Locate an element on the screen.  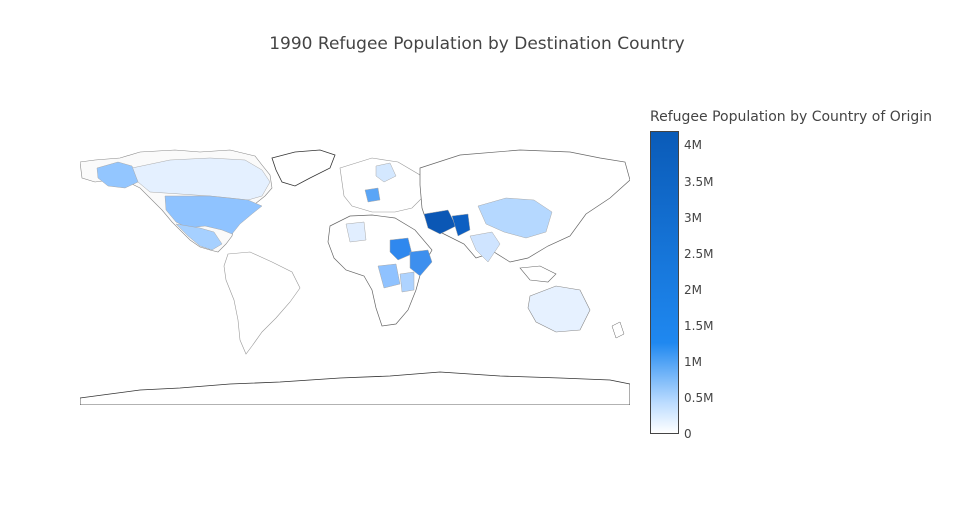
se-asia-islands is located at coordinates (538, 274).